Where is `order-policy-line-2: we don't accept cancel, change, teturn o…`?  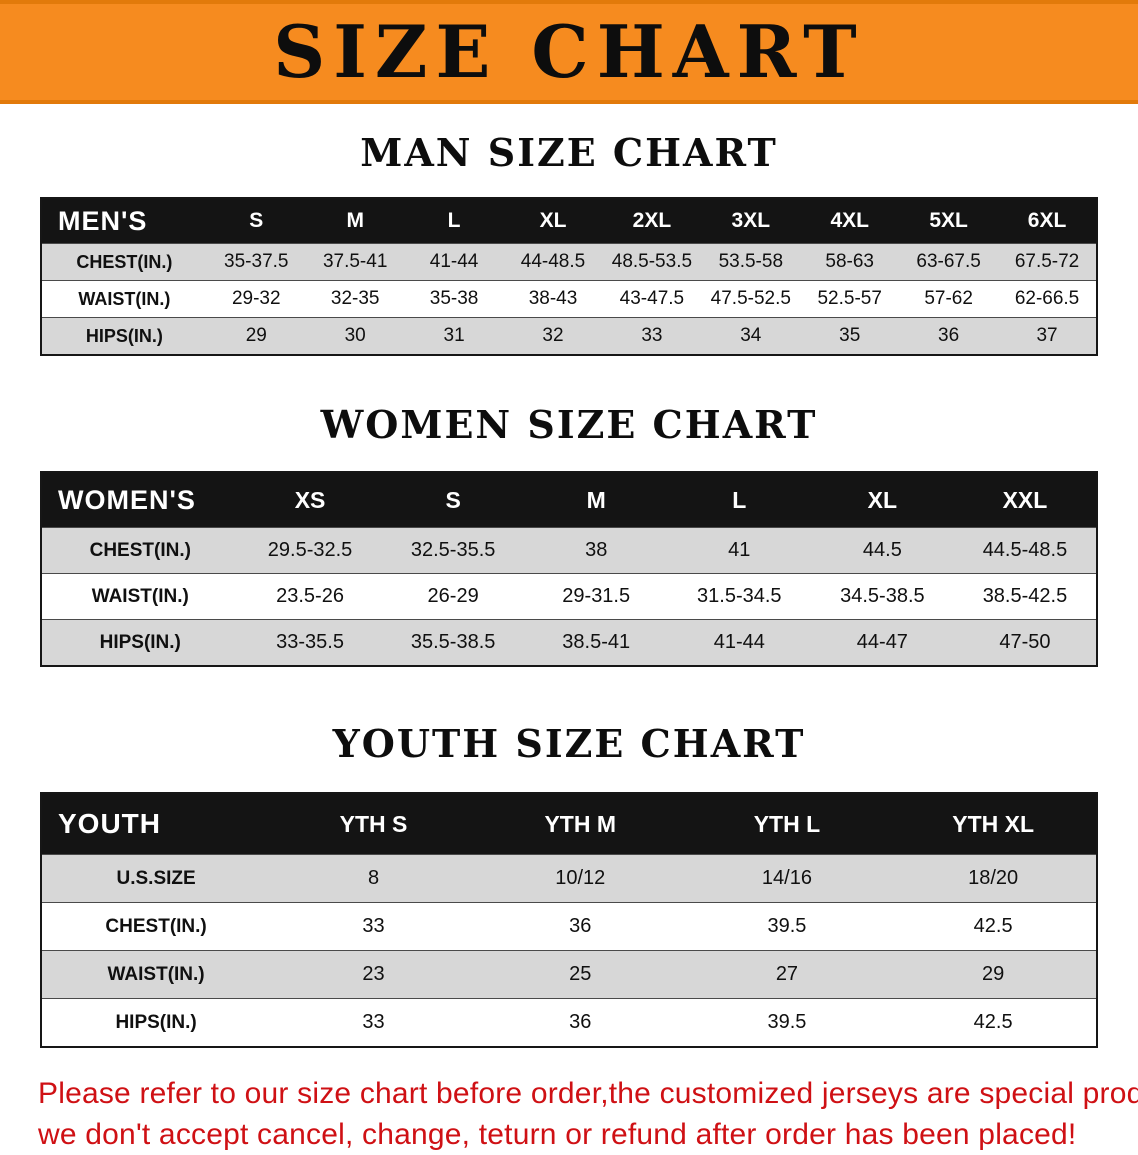
order-policy-line-2: we don't accept cancel, change, teturn o… is located at coordinates (569, 1135).